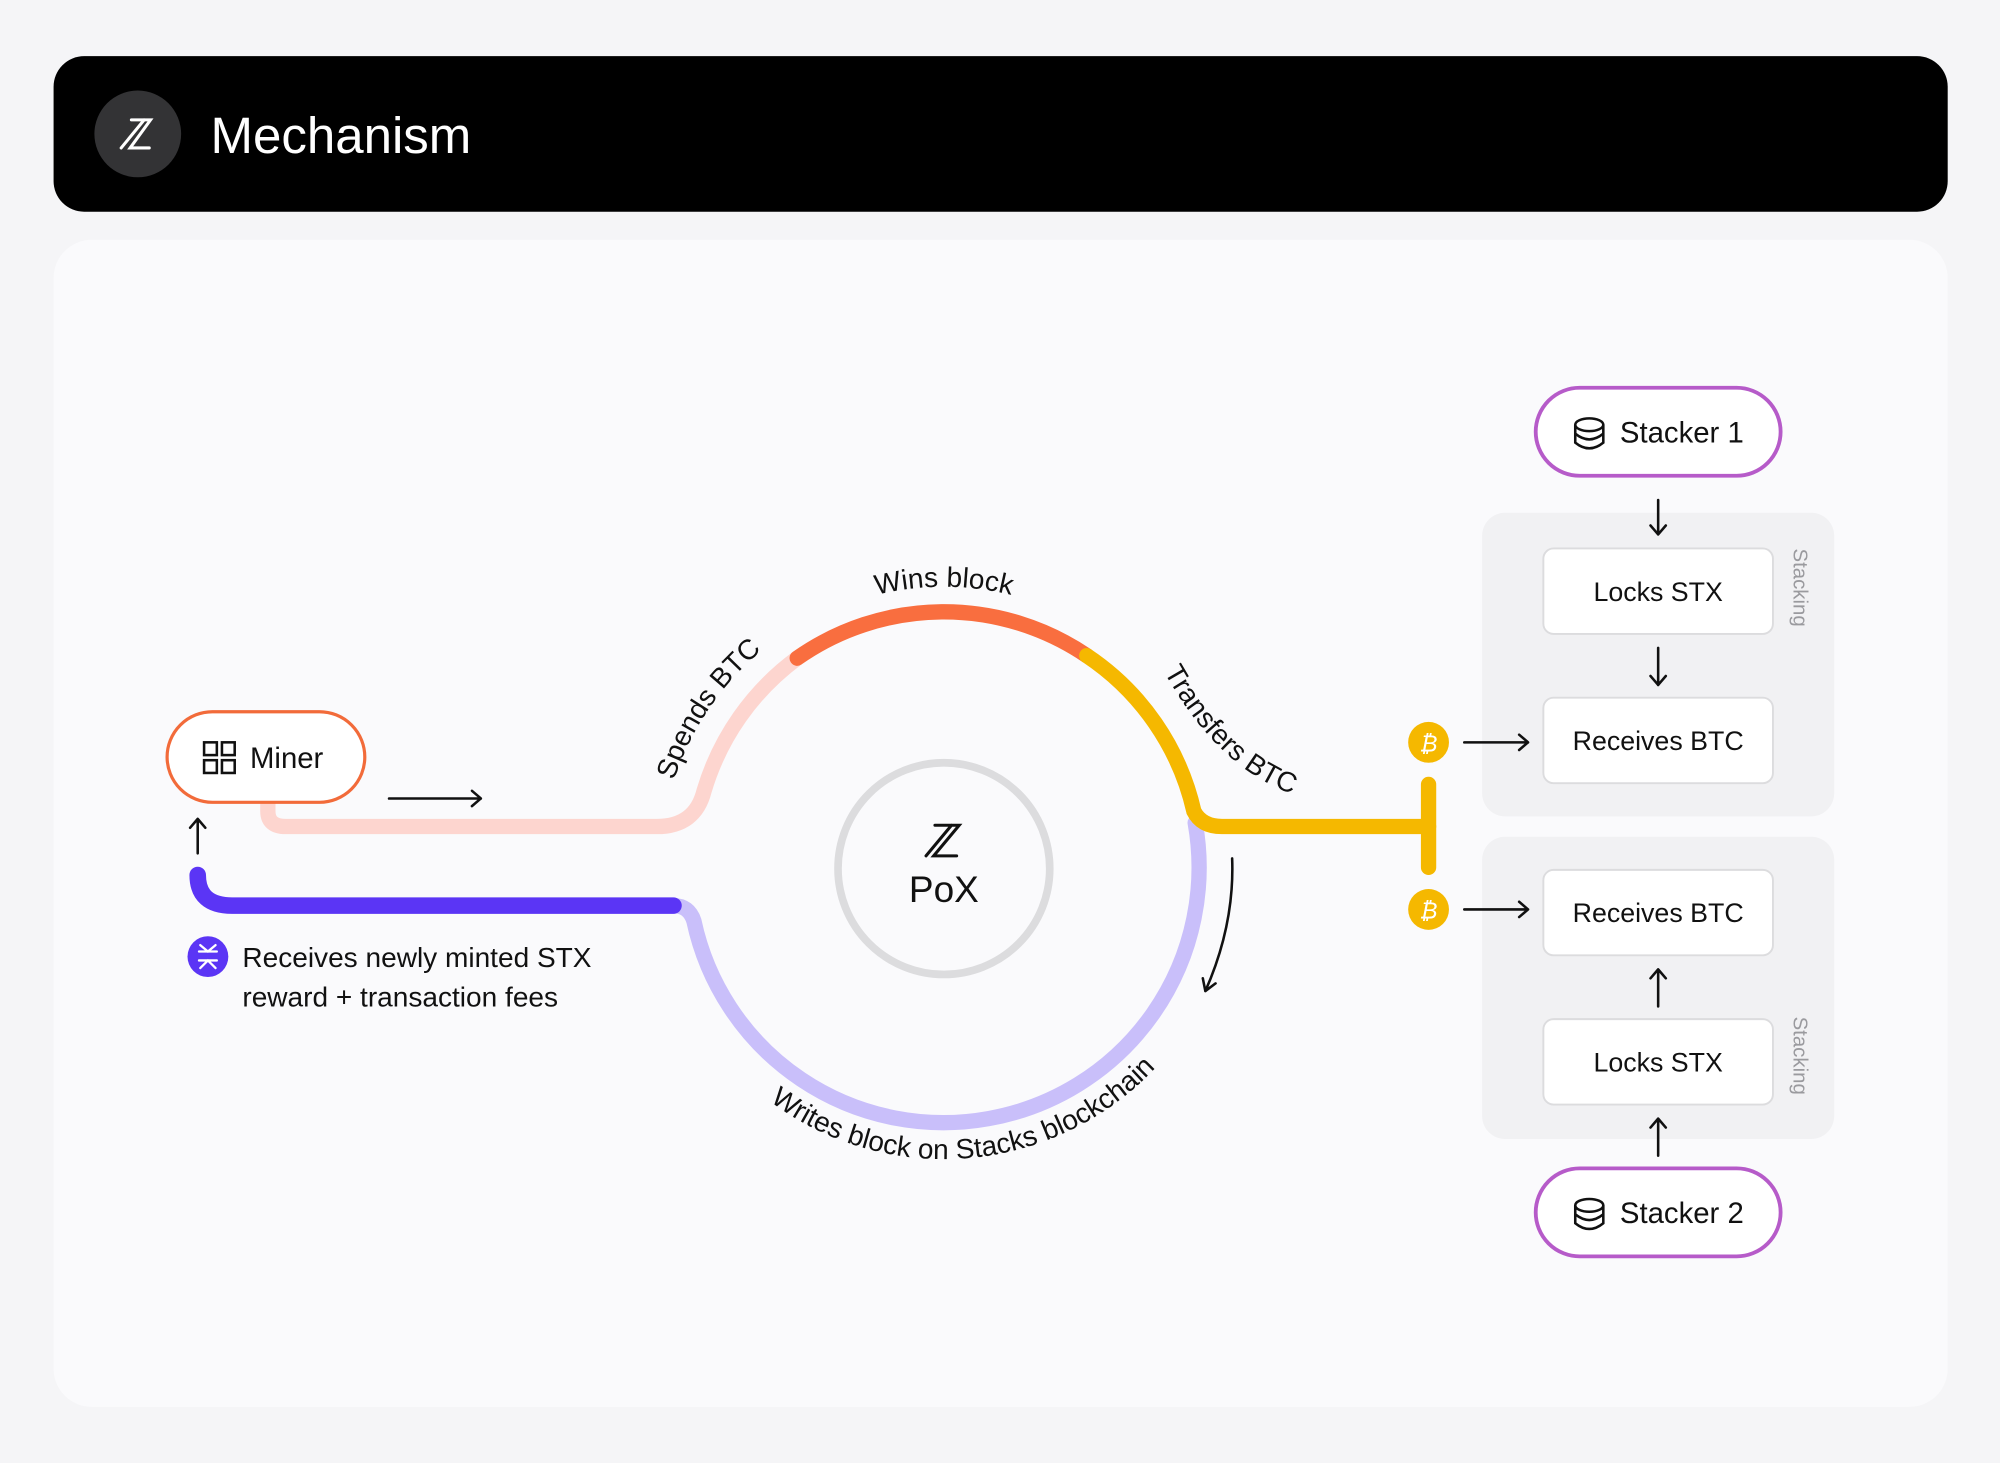 The width and height of the screenshot is (2000, 1463). What do you see at coordinates (1258, 741) in the screenshot?
I see `transfers-btc-line` at bounding box center [1258, 741].